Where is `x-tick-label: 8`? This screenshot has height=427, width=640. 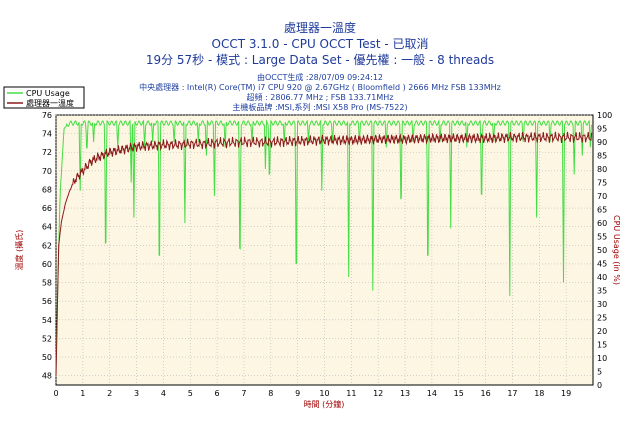 x-tick-label: 8 is located at coordinates (270, 393).